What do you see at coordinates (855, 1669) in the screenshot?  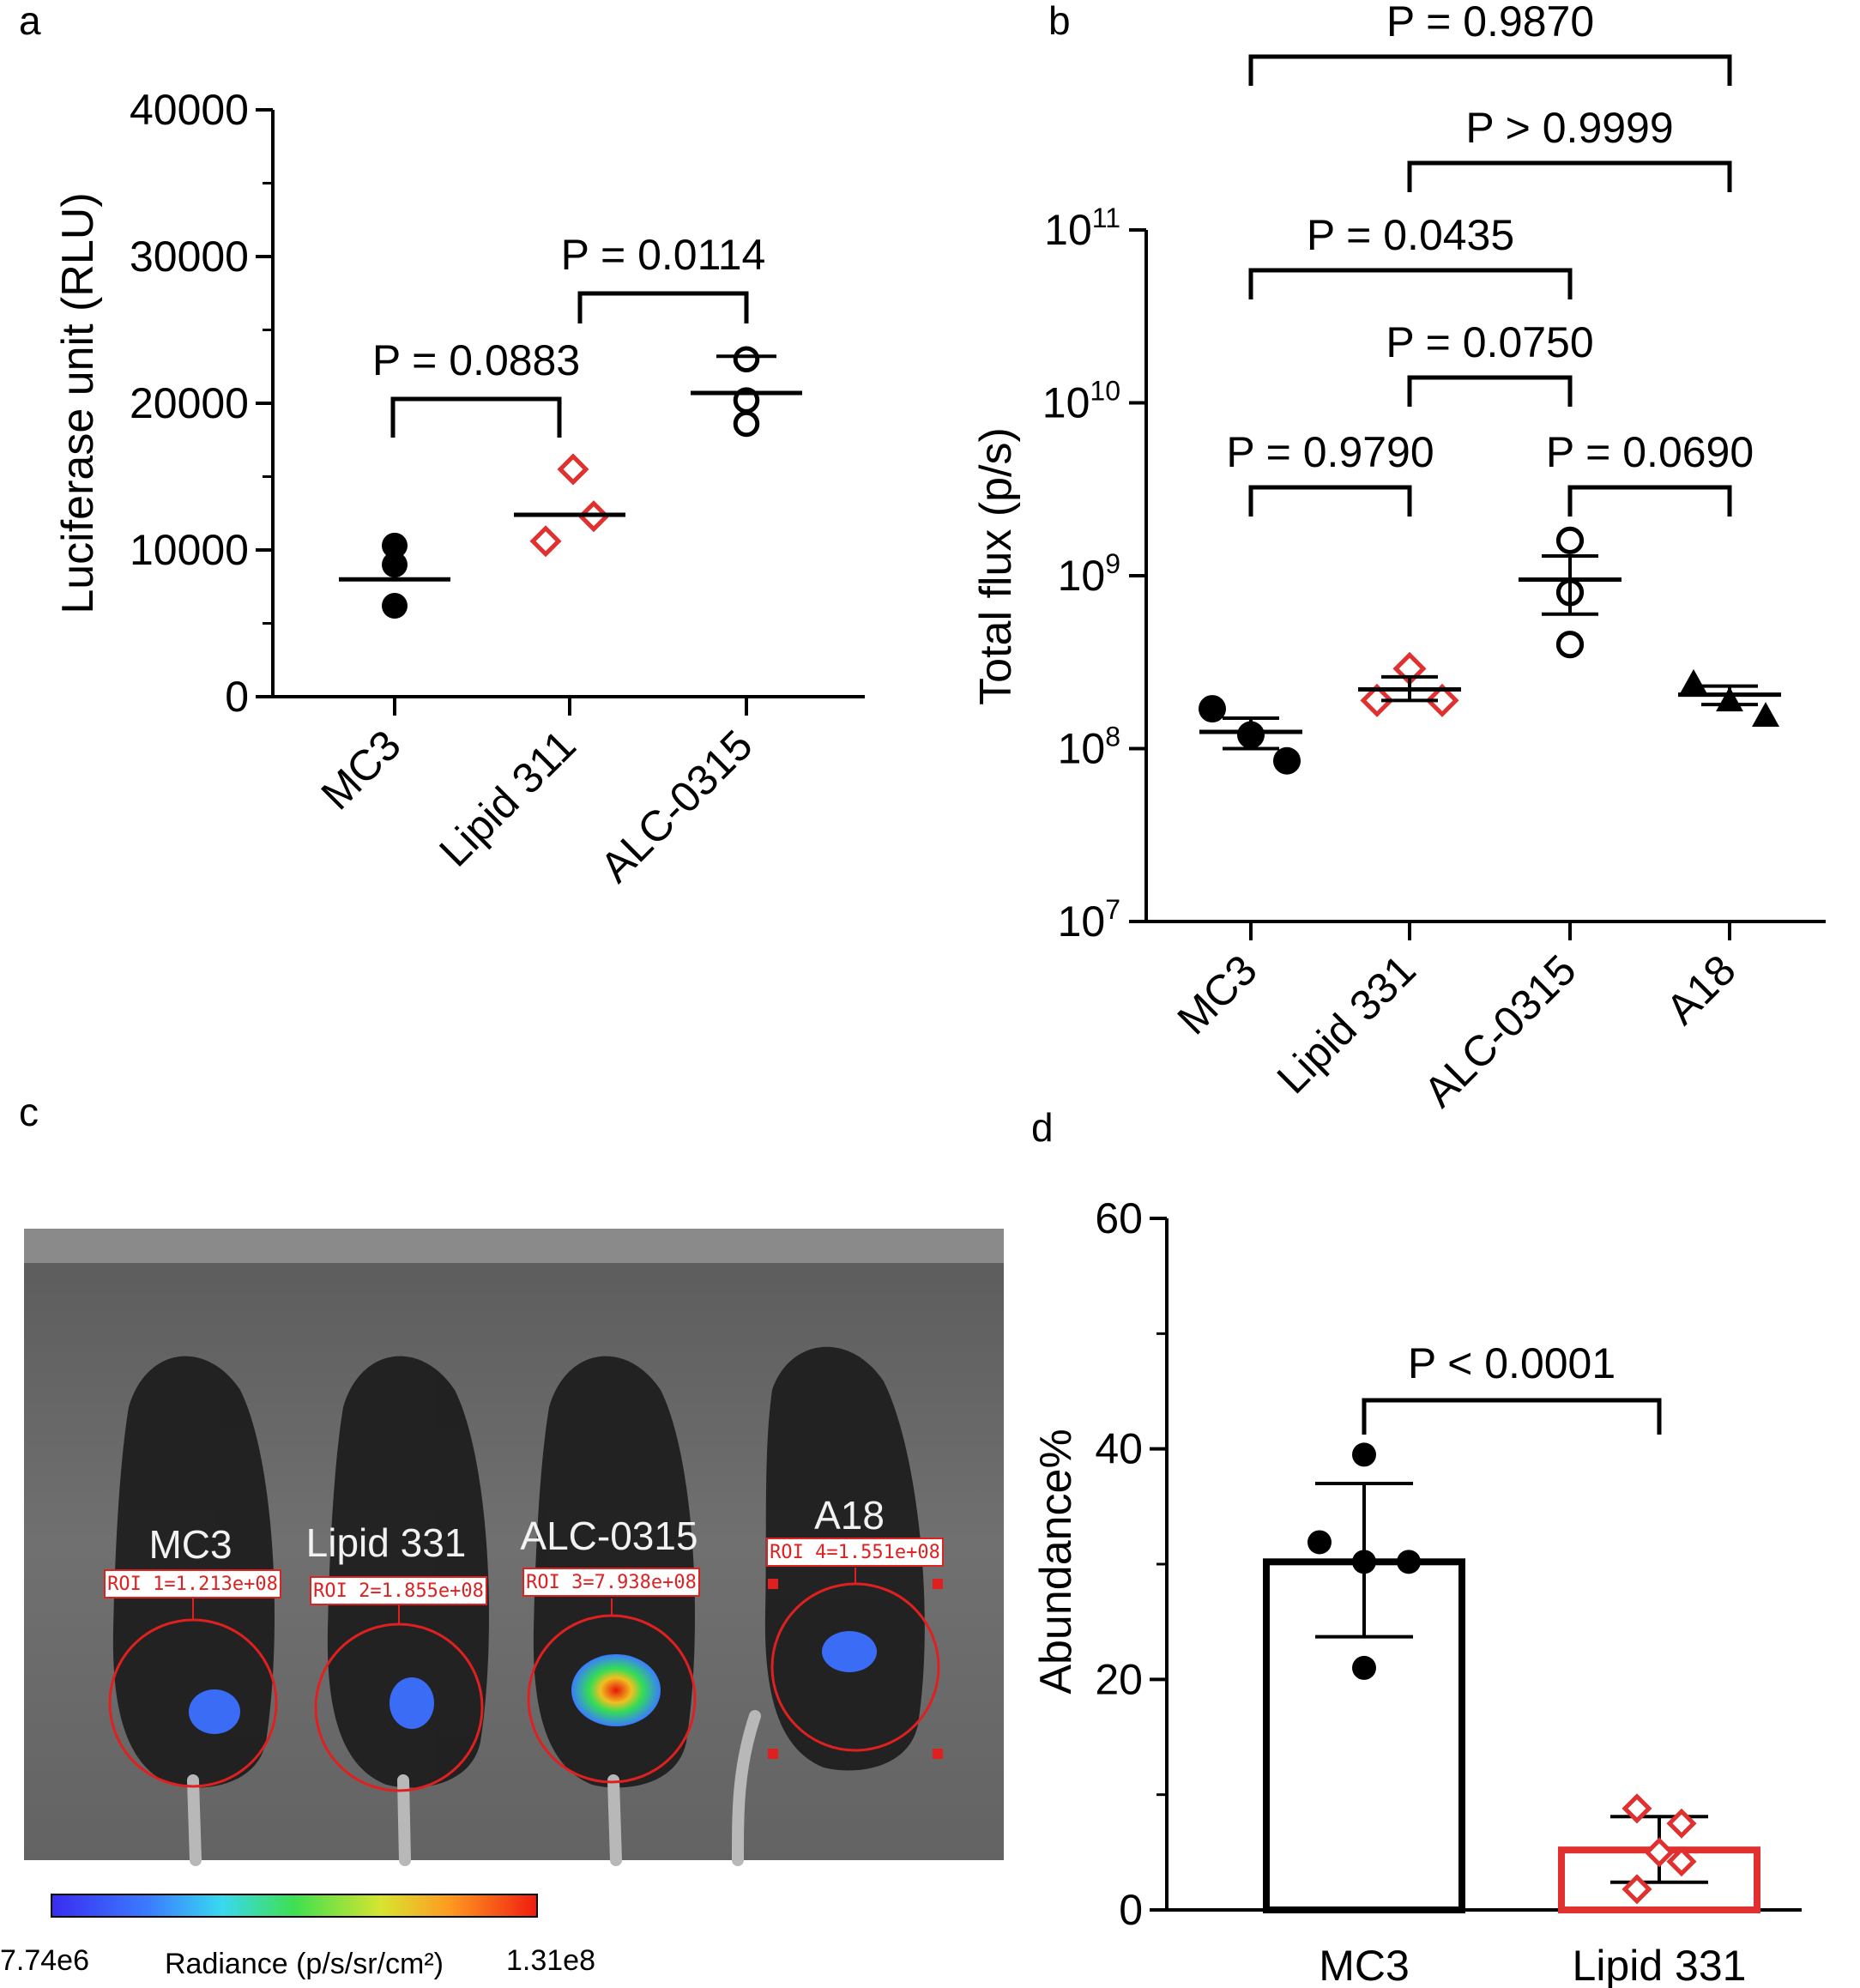 I see `roi-handles` at bounding box center [855, 1669].